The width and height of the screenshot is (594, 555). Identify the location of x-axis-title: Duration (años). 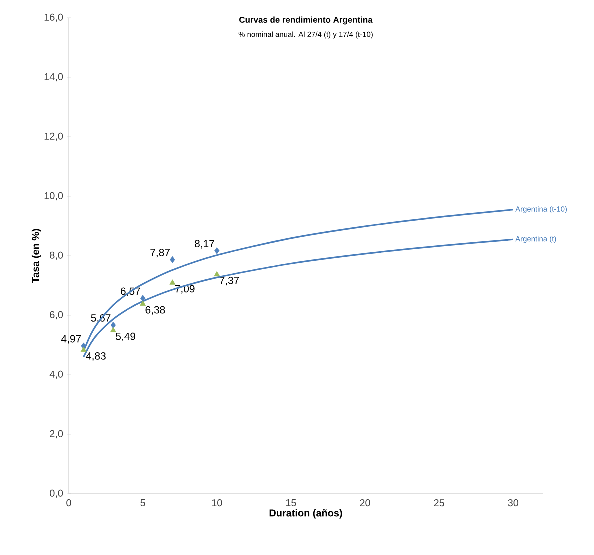
(306, 514).